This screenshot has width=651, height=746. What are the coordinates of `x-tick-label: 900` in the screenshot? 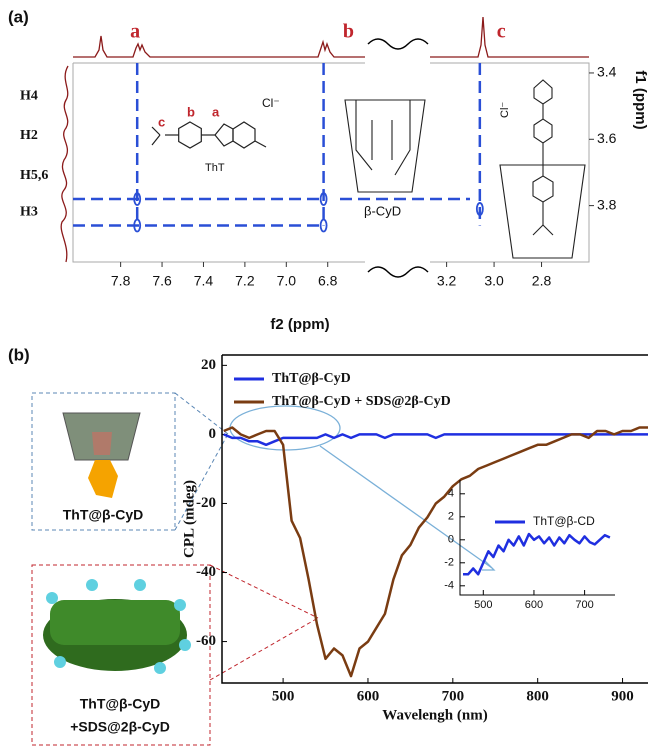 It's located at (622, 696).